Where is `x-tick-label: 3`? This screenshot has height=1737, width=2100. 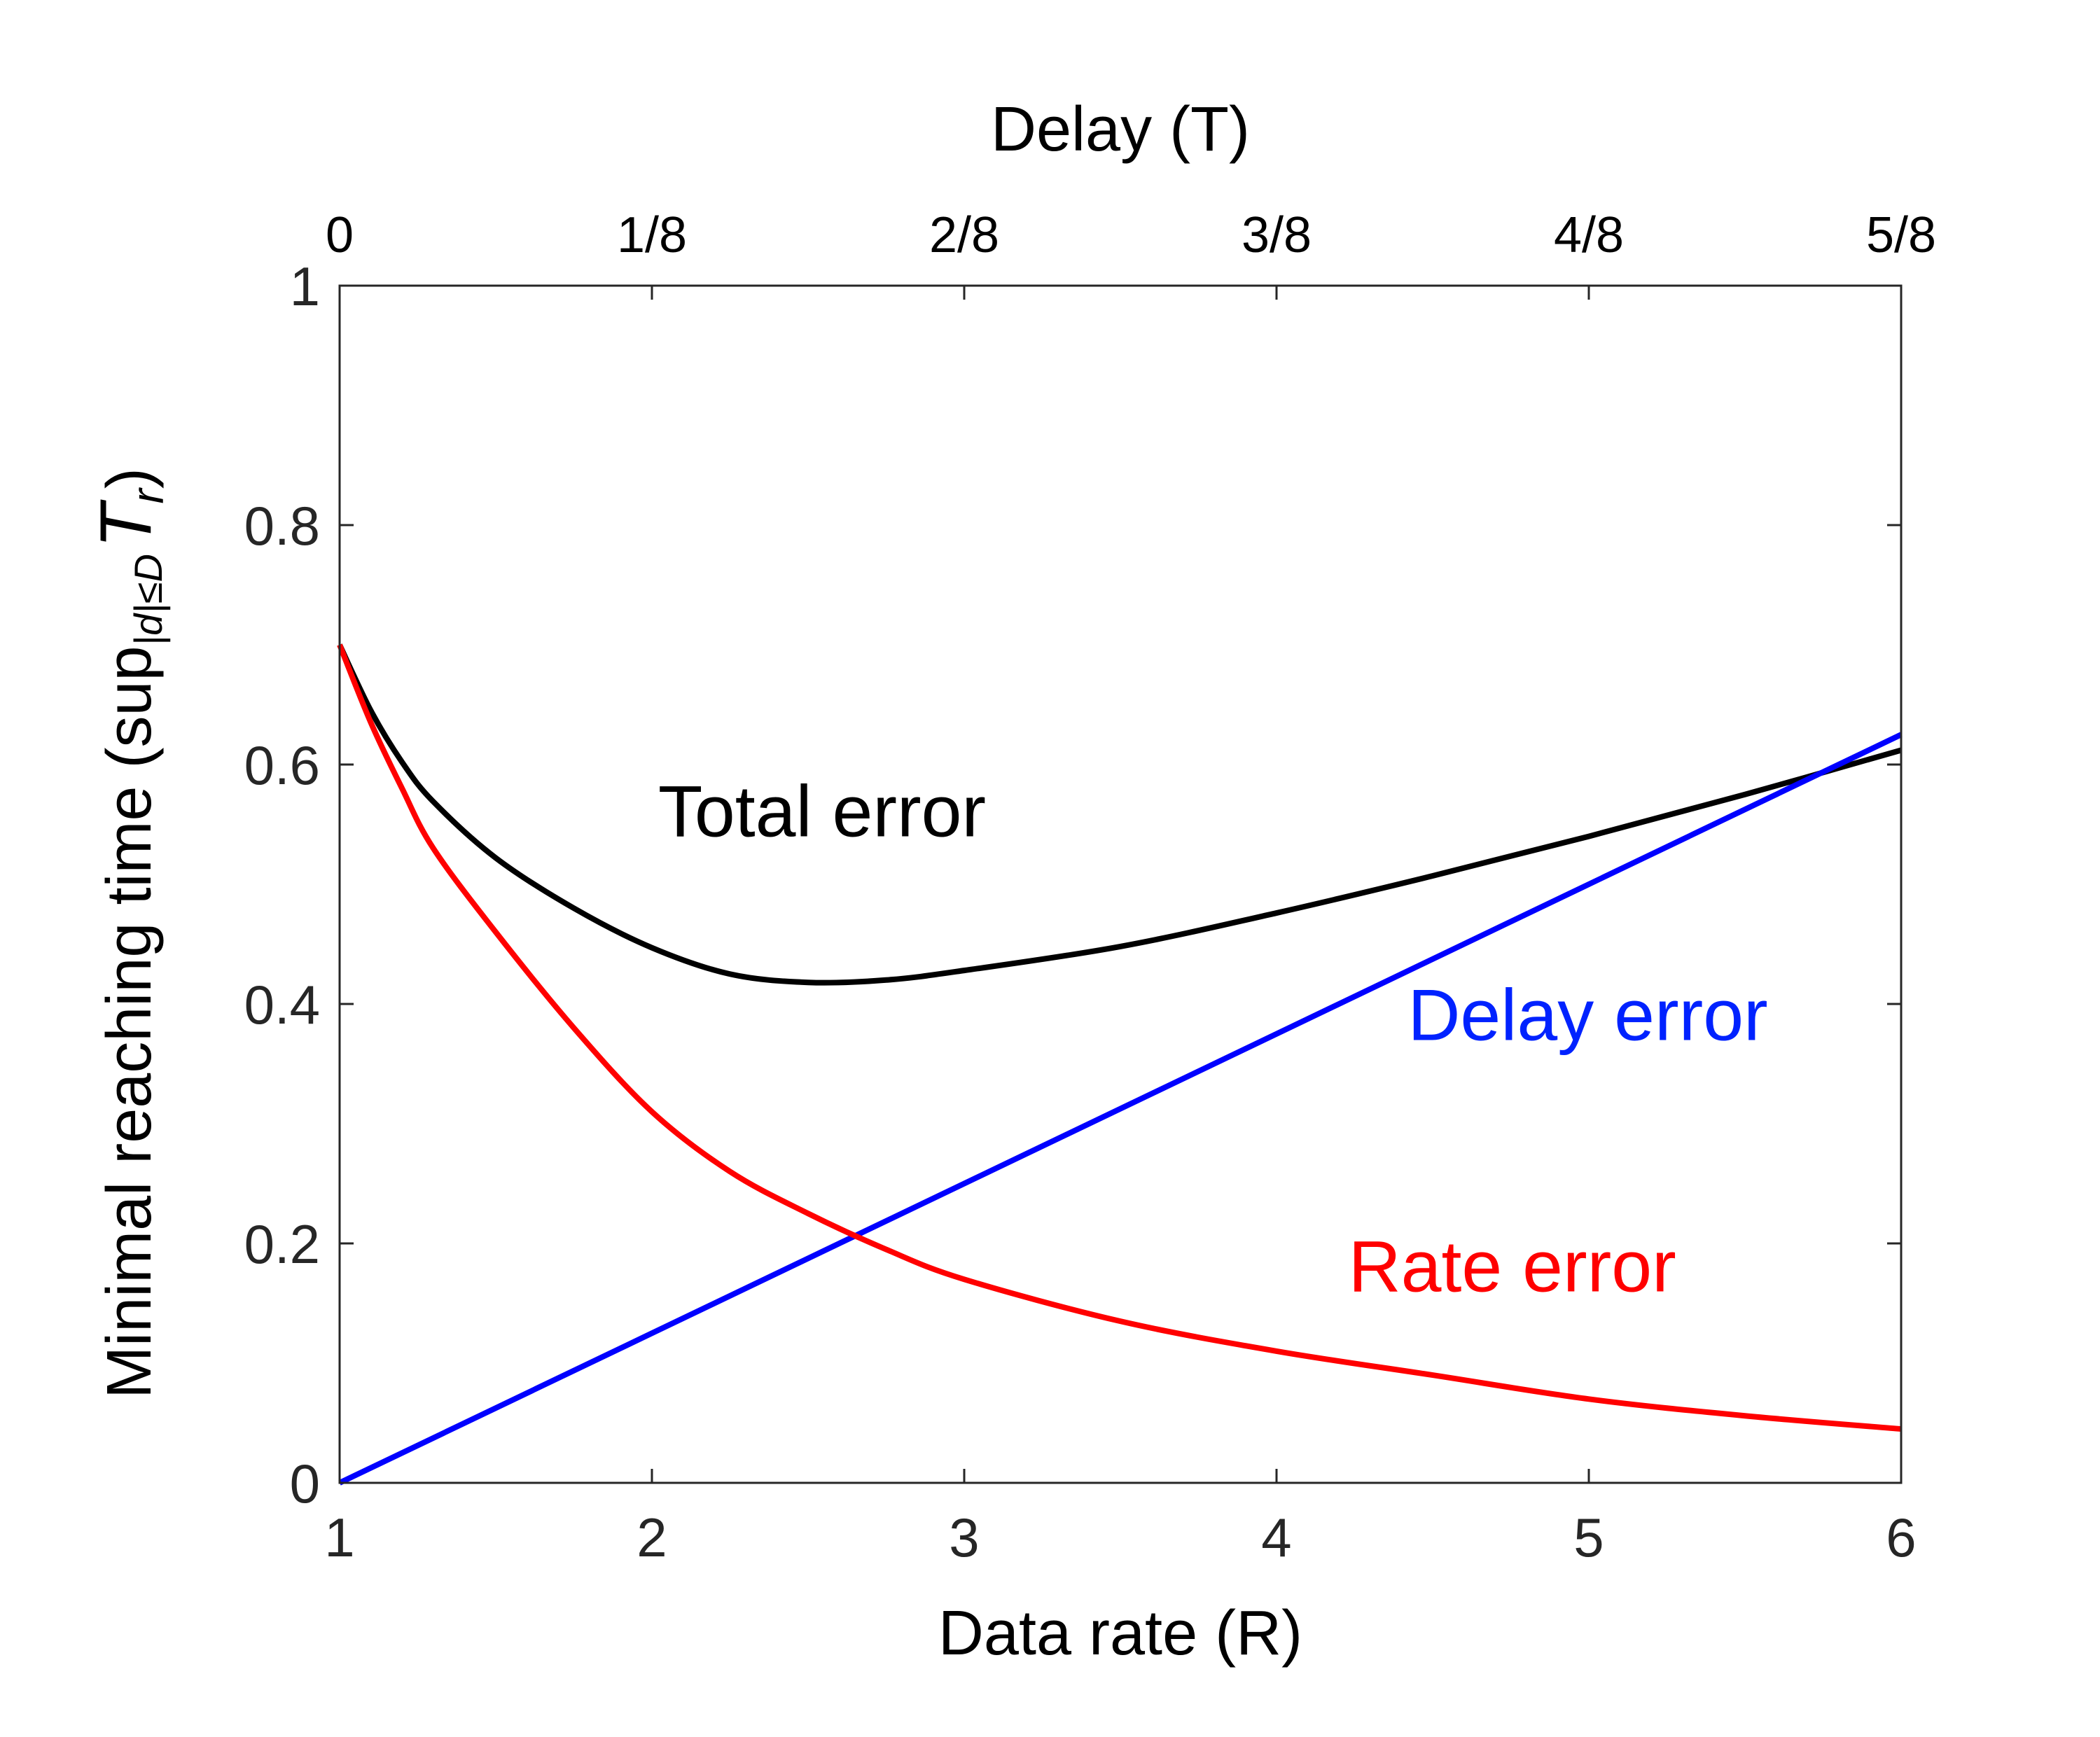 x-tick-label: 3 is located at coordinates (964, 1537).